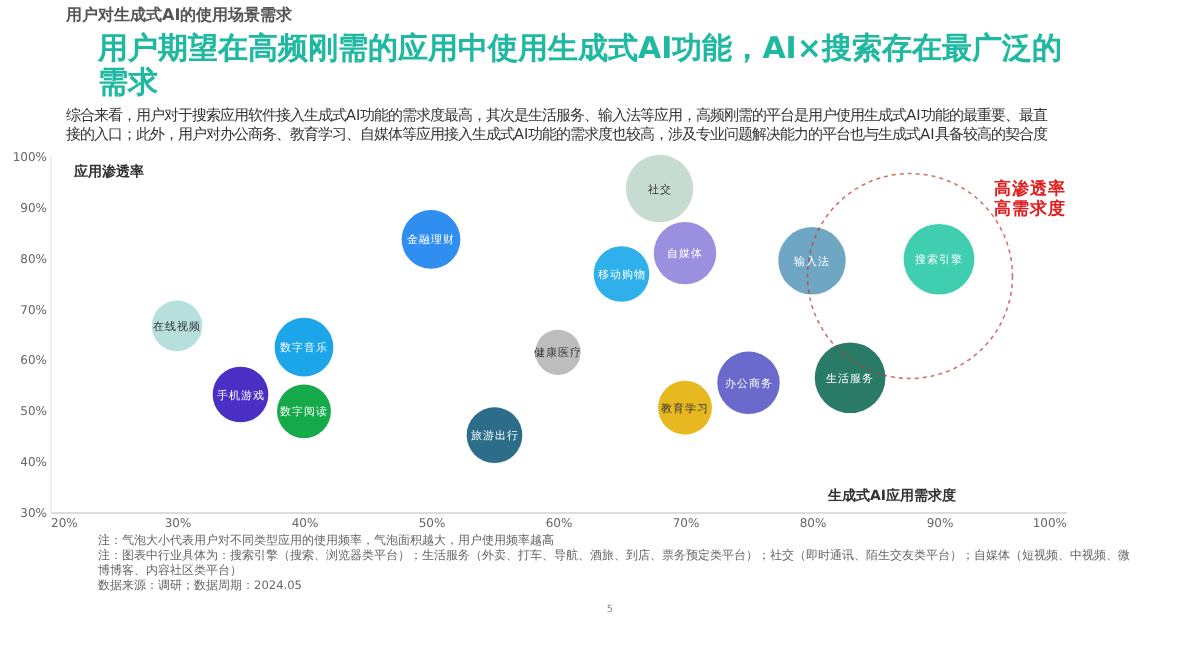 The width and height of the screenshot is (1188, 662). What do you see at coordinates (179, 15) in the screenshot?
I see `text: 用户对生成式AI的使用场景需求` at bounding box center [179, 15].